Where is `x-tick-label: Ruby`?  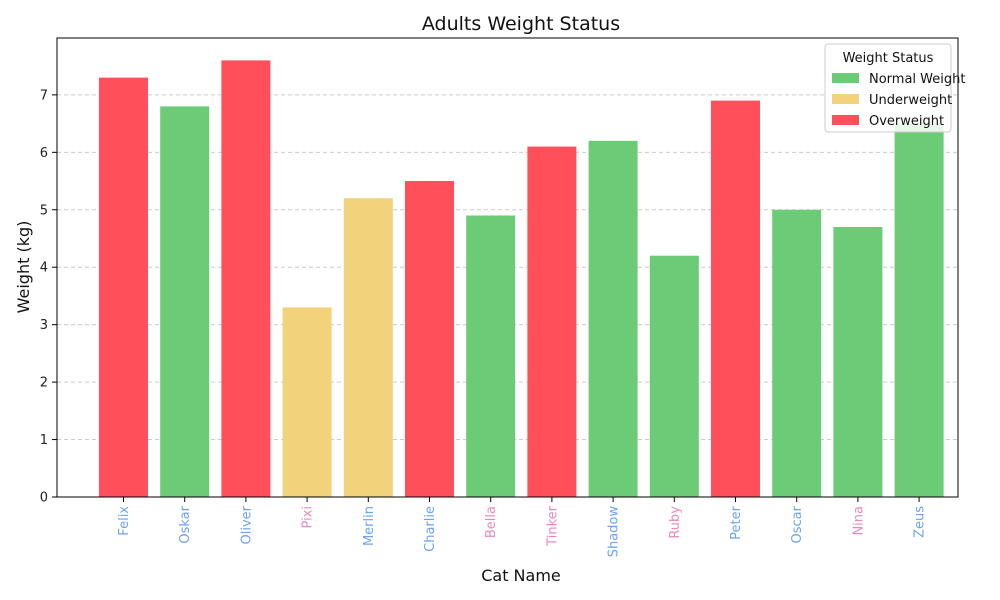 x-tick-label: Ruby is located at coordinates (675, 522).